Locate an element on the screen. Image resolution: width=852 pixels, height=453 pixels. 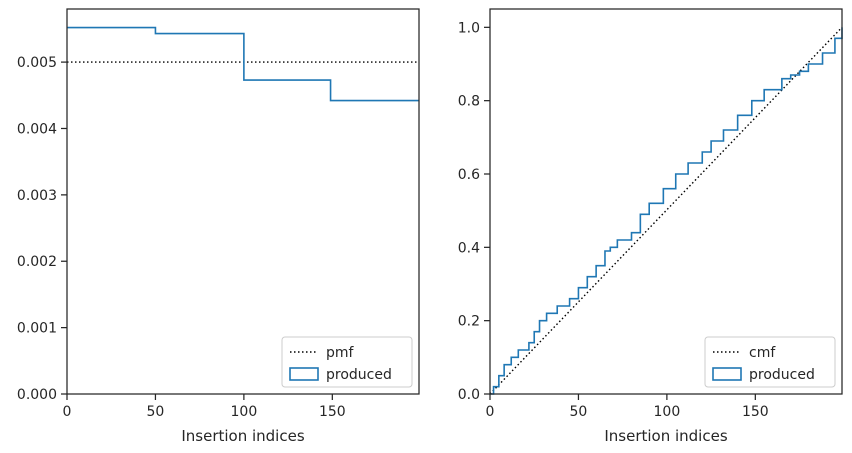
legend: cmf produced is located at coordinates (770, 362).